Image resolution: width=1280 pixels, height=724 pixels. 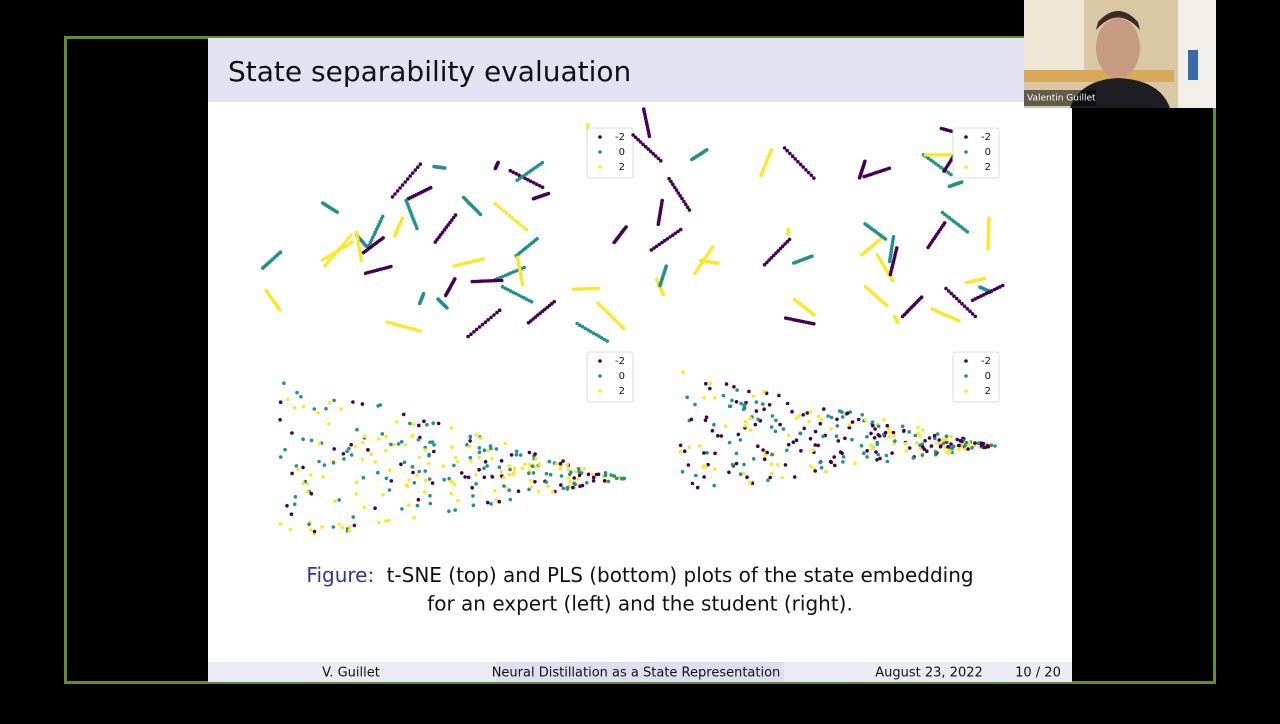 I want to click on wall, so click(x=1054, y=35).